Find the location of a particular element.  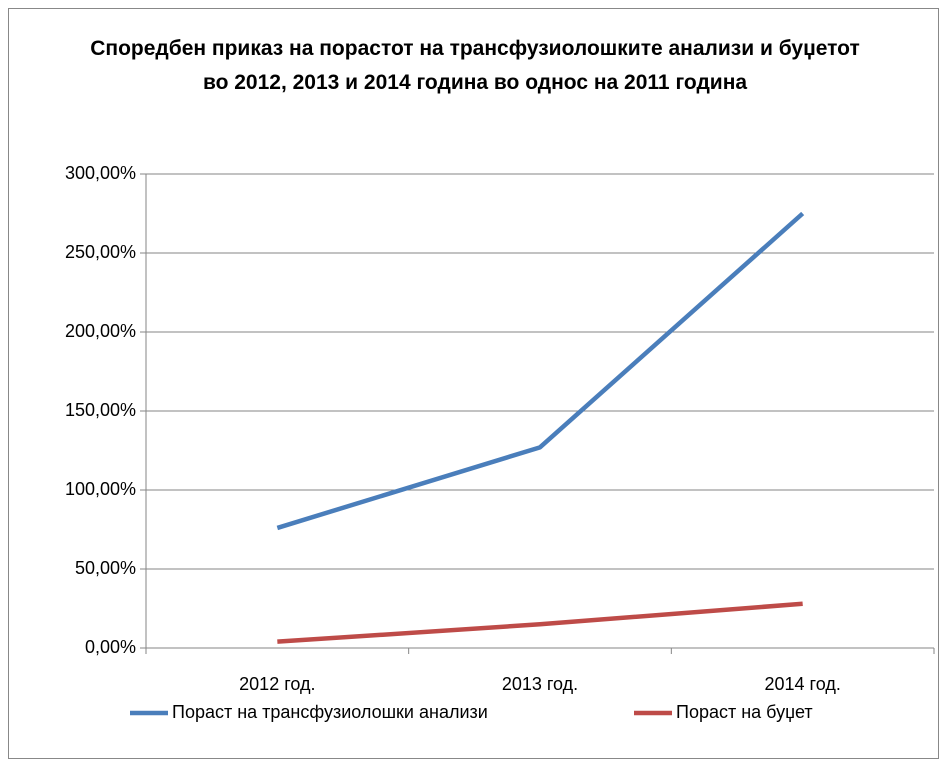

y-tick-label: 50,00% is located at coordinates (105, 568).